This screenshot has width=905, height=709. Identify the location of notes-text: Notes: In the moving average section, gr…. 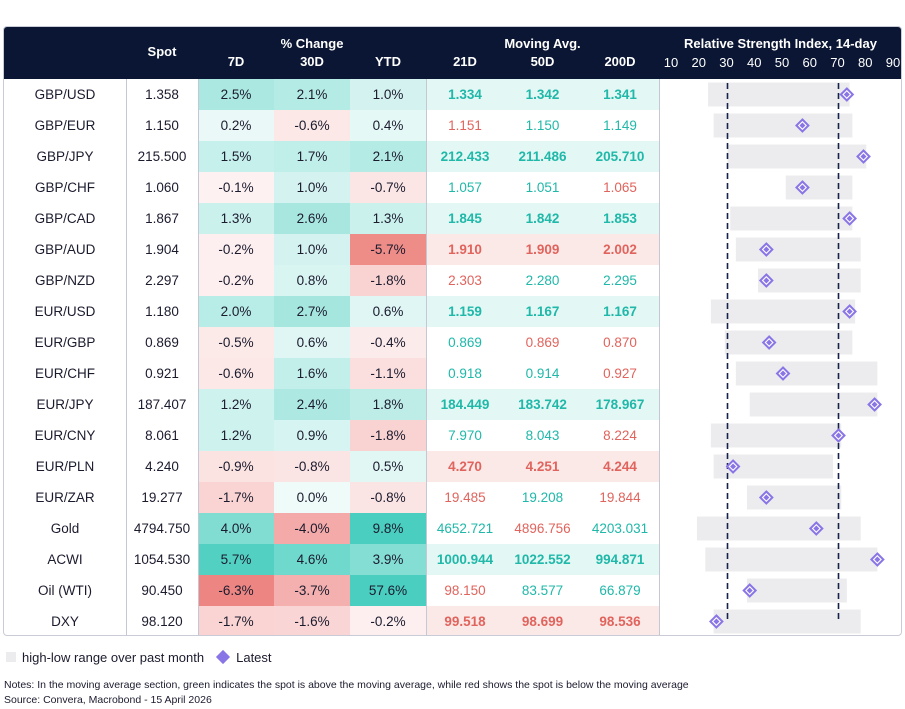
(346, 685).